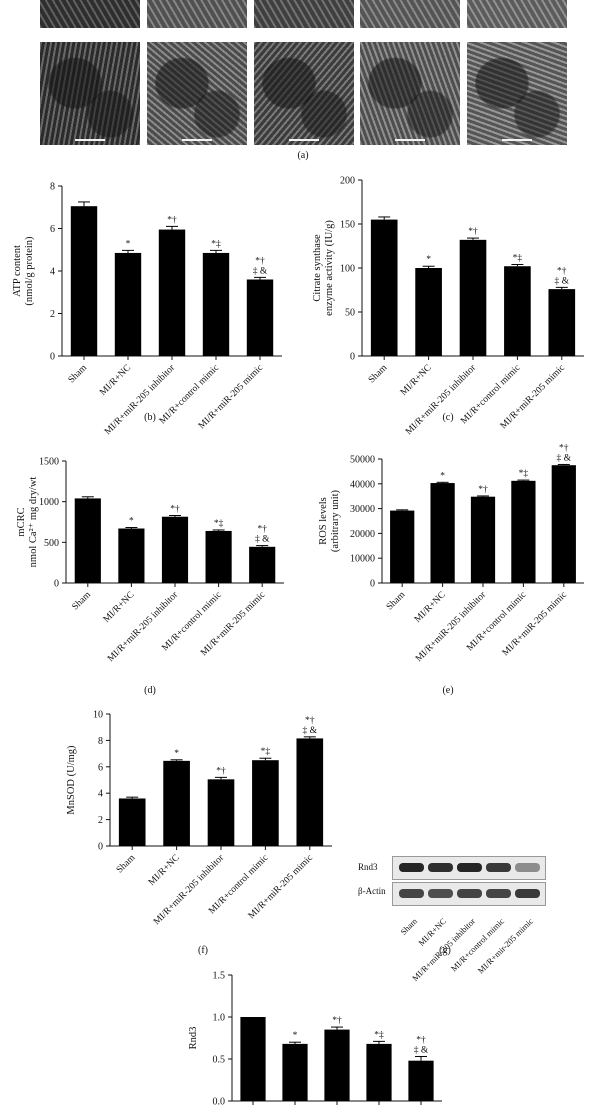 The width and height of the screenshot is (608, 1111). What do you see at coordinates (100, 794) in the screenshot?
I see `y-tick-label: 4` at bounding box center [100, 794].